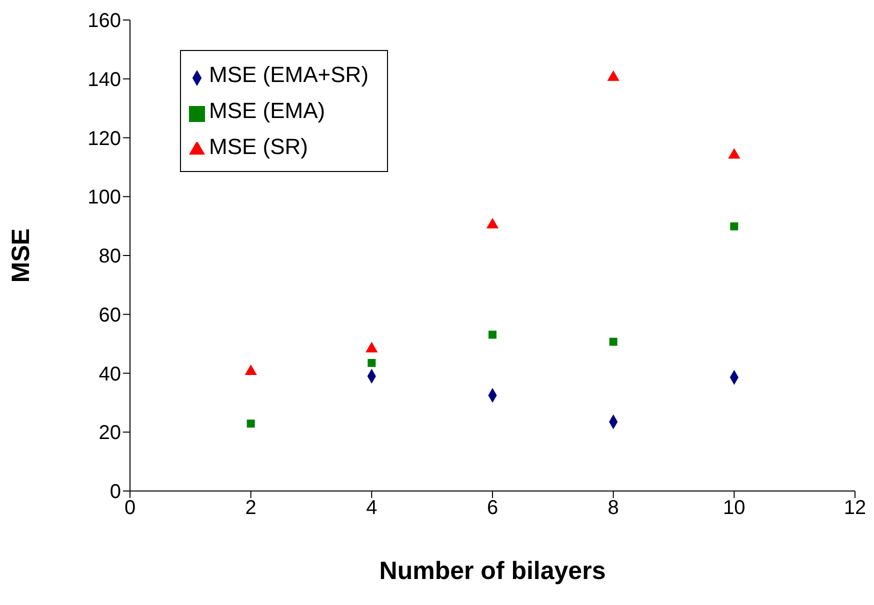  Describe the element at coordinates (492, 571) in the screenshot. I see `x-axis-title: Number of bilayers` at that location.